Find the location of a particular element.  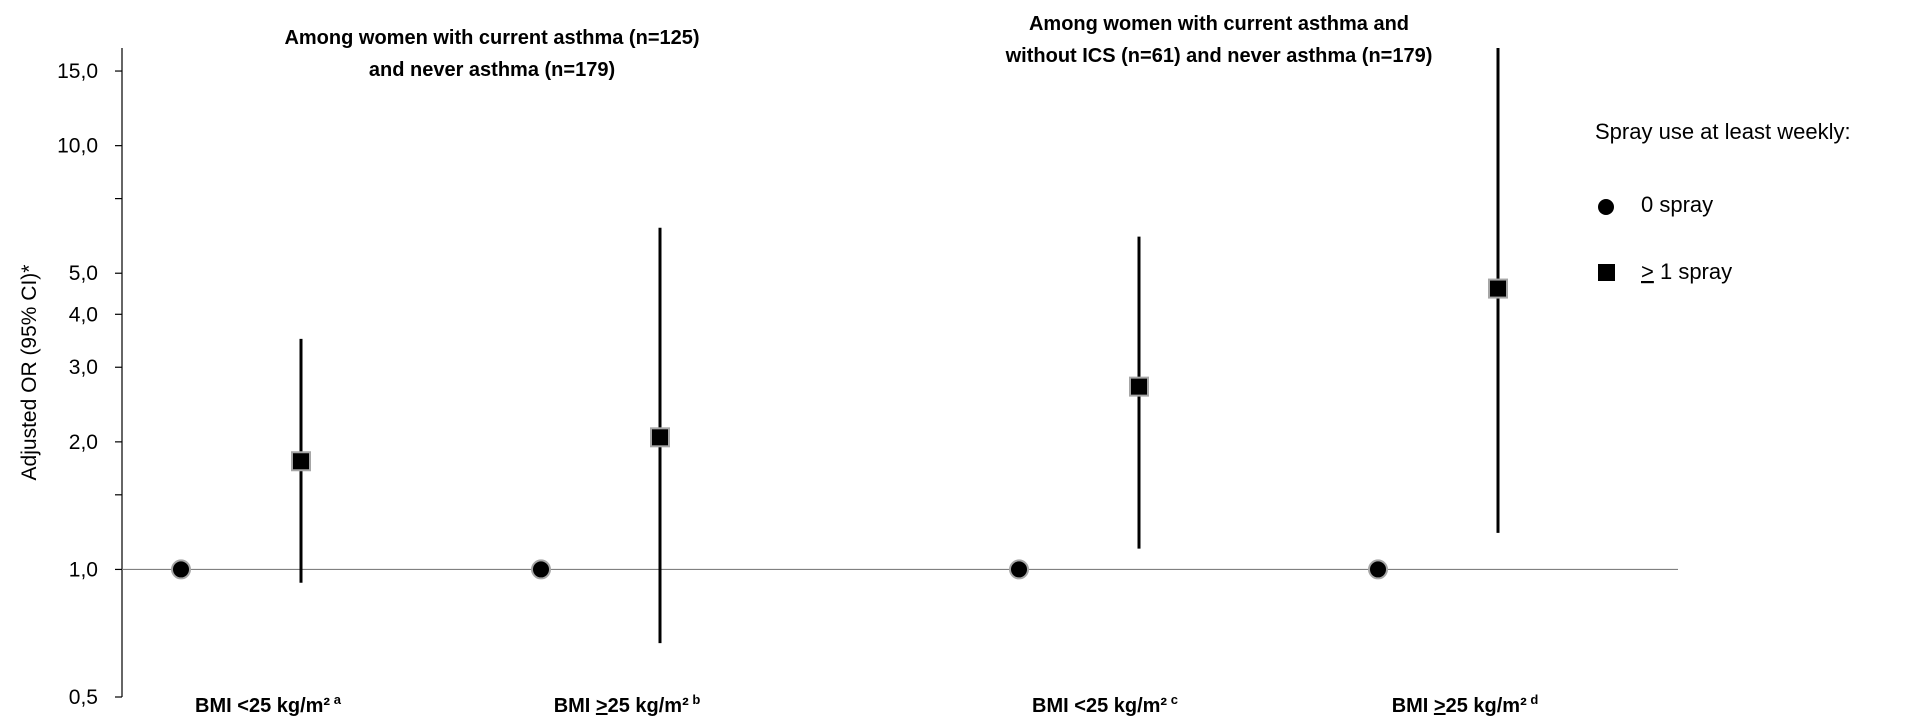

panel-title-line: and never asthma (n=179) is located at coordinates (492, 70).